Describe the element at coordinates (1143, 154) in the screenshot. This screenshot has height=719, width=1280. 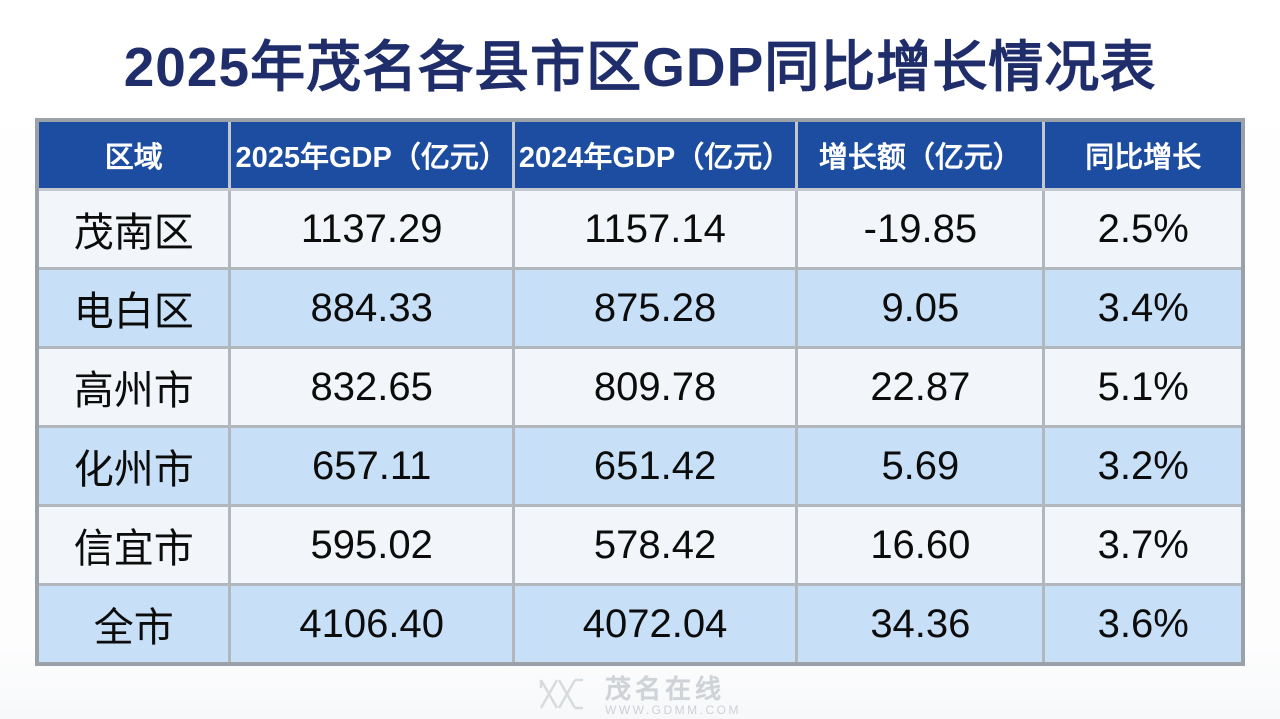
I see `column-header-yoy-growth: 同比增长` at that location.